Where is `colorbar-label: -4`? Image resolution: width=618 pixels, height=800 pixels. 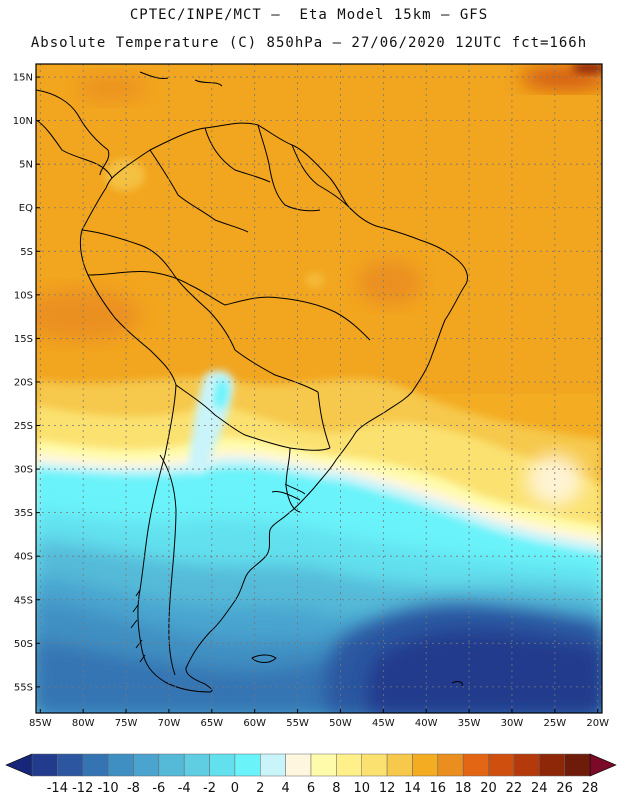 colorbar-label: -4 is located at coordinates (184, 788).